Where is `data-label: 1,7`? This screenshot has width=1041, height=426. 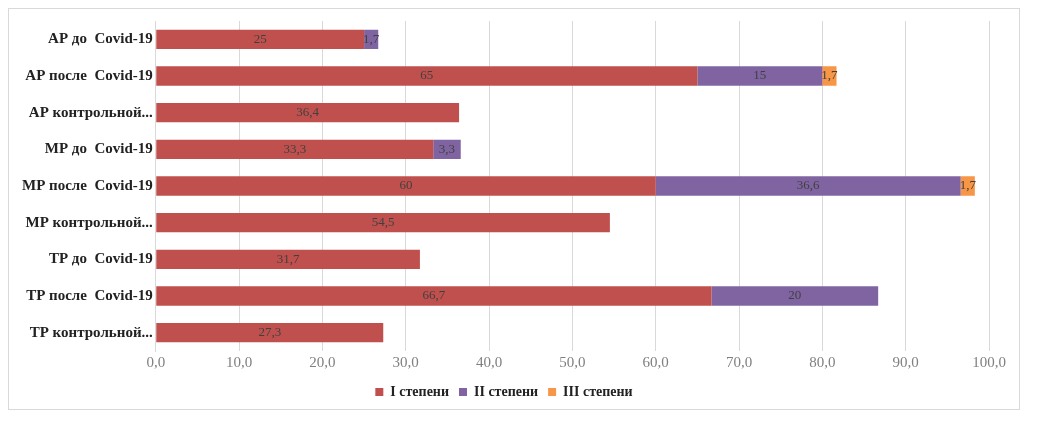 data-label: 1,7 is located at coordinates (830, 75).